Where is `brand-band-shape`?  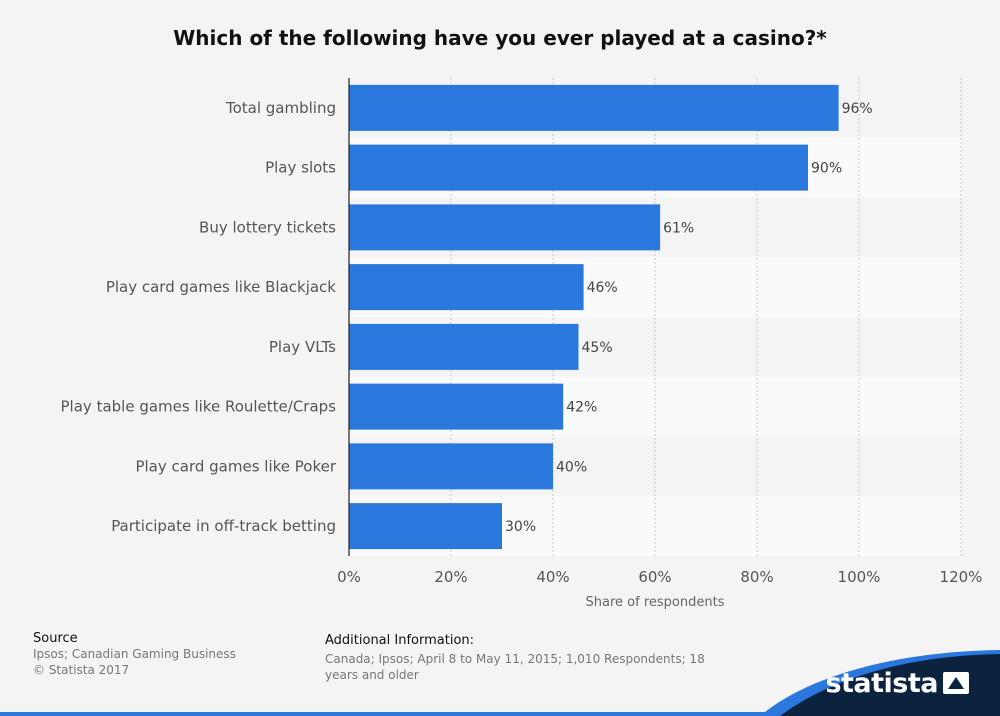 brand-band-shape is located at coordinates (890, 685).